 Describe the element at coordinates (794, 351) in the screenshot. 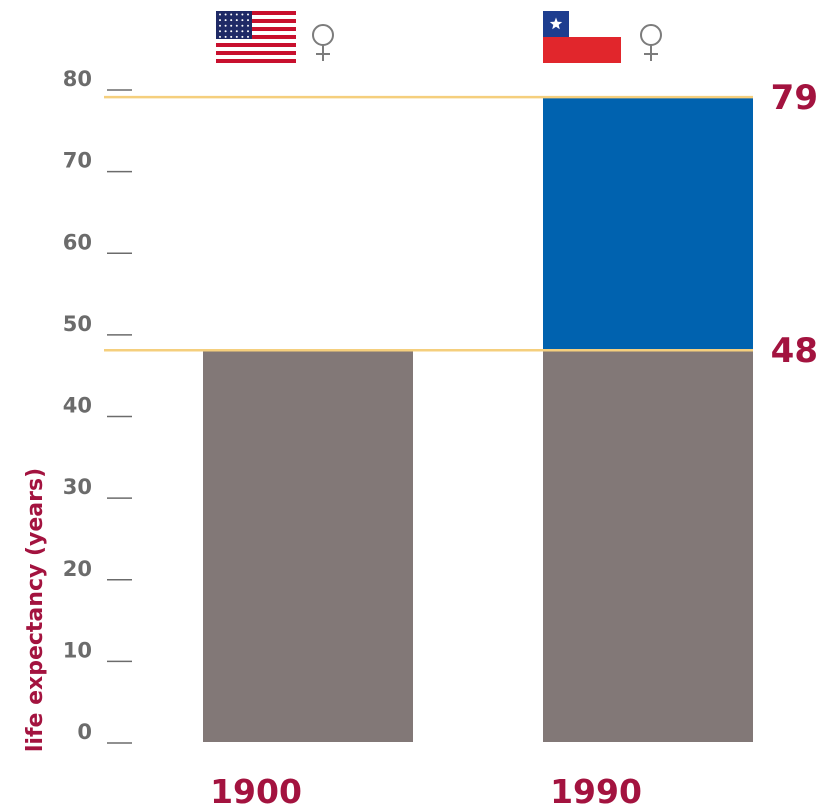

I see `reference-line-label: 48` at that location.